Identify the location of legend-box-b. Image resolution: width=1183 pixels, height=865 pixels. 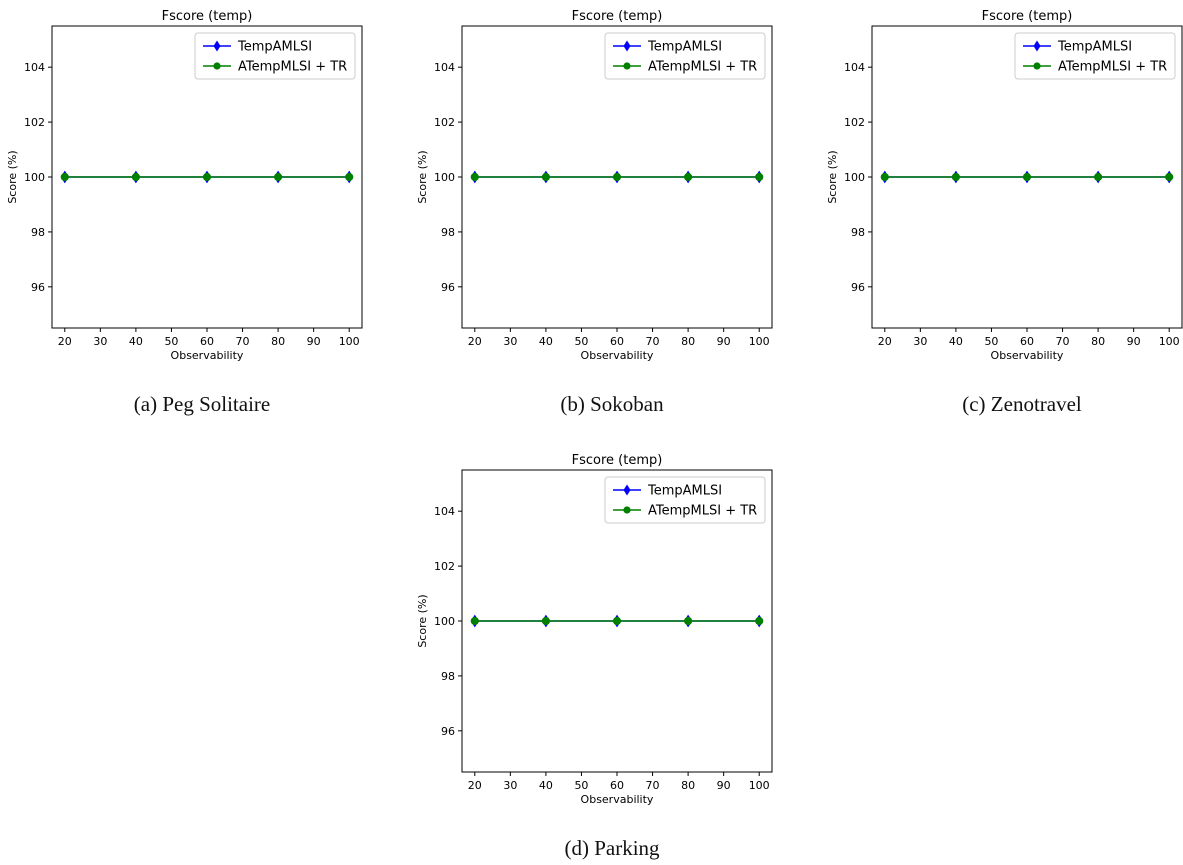
(685, 56).